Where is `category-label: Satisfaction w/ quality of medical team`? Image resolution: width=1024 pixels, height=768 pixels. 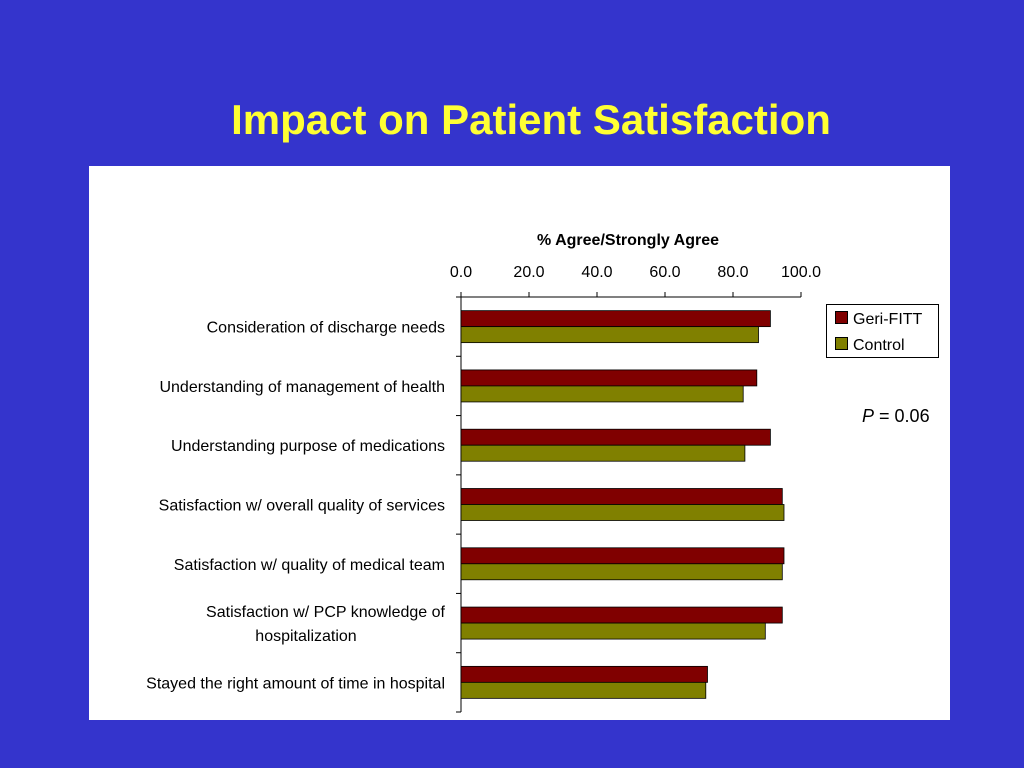 category-label: Satisfaction w/ quality of medical team is located at coordinates (309, 565).